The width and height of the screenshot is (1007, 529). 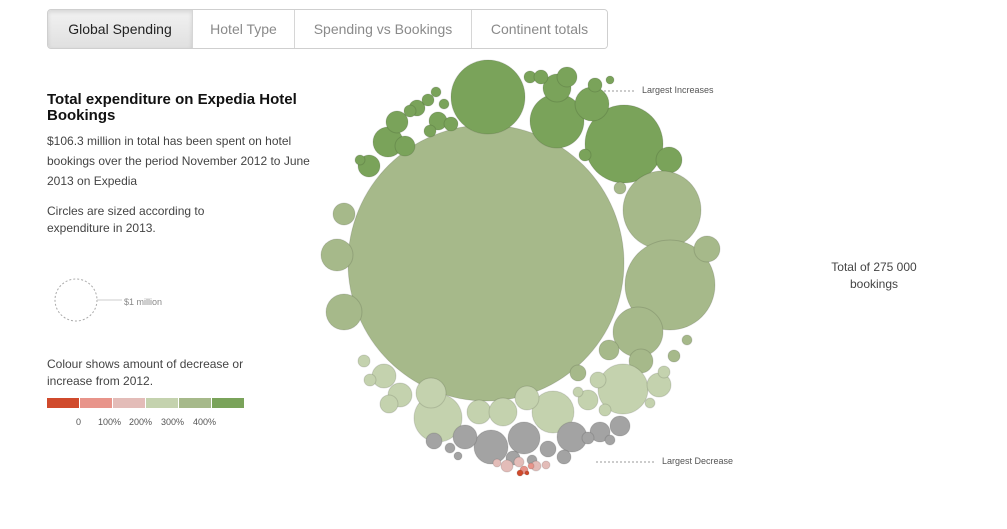 What do you see at coordinates (143, 302) in the screenshot?
I see `size-legend-label: $1 million` at bounding box center [143, 302].